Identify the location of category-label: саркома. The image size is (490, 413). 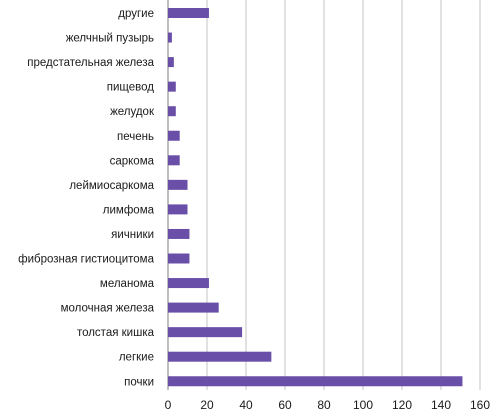
(132, 161).